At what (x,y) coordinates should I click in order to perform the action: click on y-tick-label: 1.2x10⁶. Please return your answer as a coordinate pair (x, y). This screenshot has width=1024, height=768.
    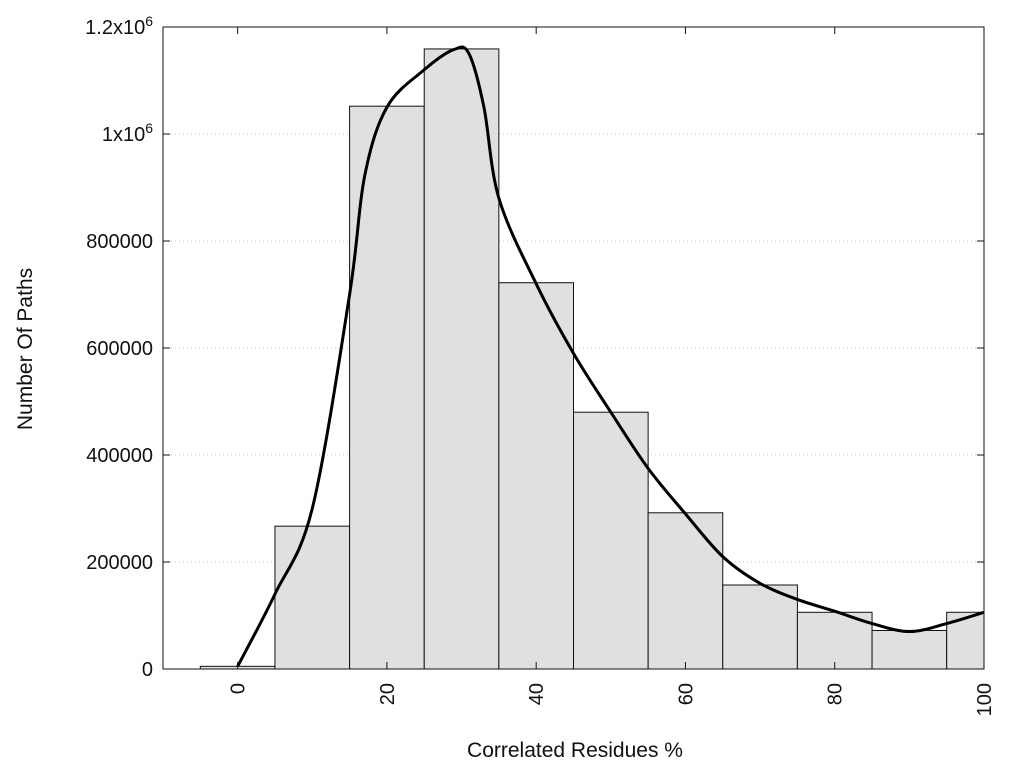
    Looking at the image, I should click on (119, 26).